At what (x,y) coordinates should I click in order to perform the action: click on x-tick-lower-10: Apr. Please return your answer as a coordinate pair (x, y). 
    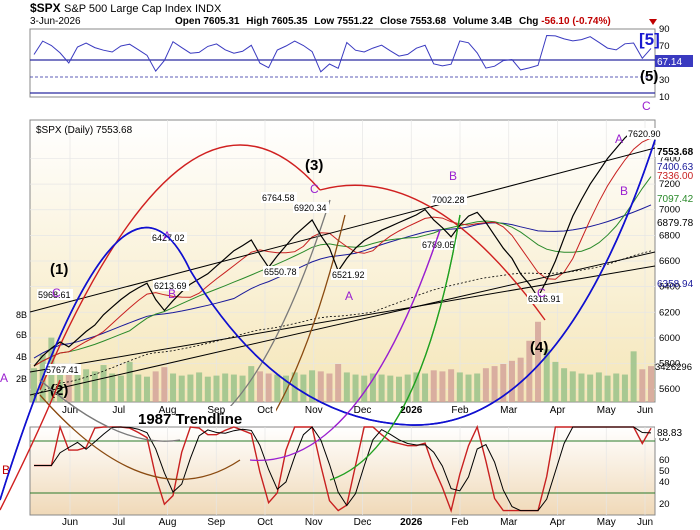
    Looking at the image, I should click on (558, 522).